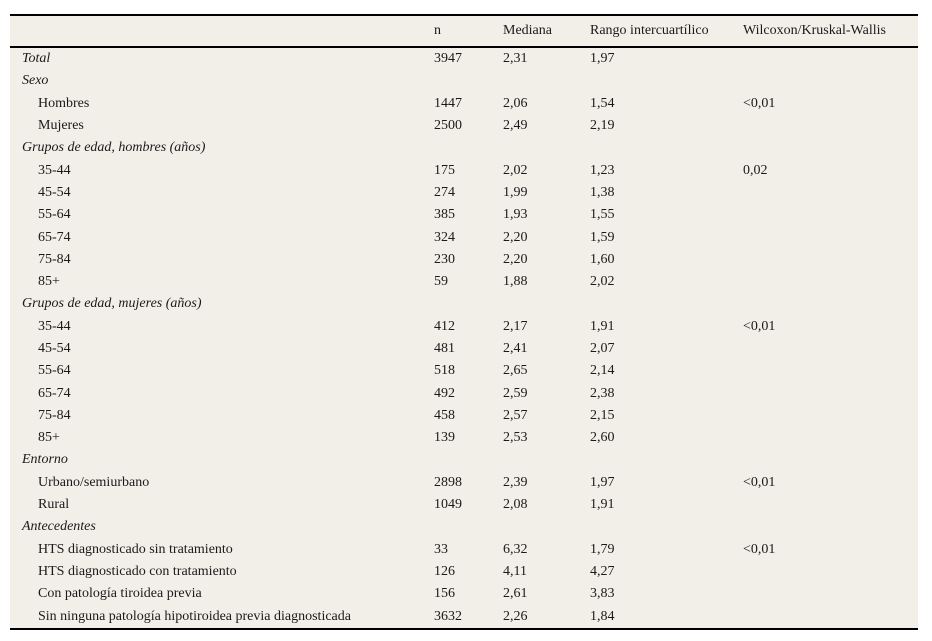 The width and height of the screenshot is (932, 641). I want to click on rango-value: 1,55, so click(602, 215).